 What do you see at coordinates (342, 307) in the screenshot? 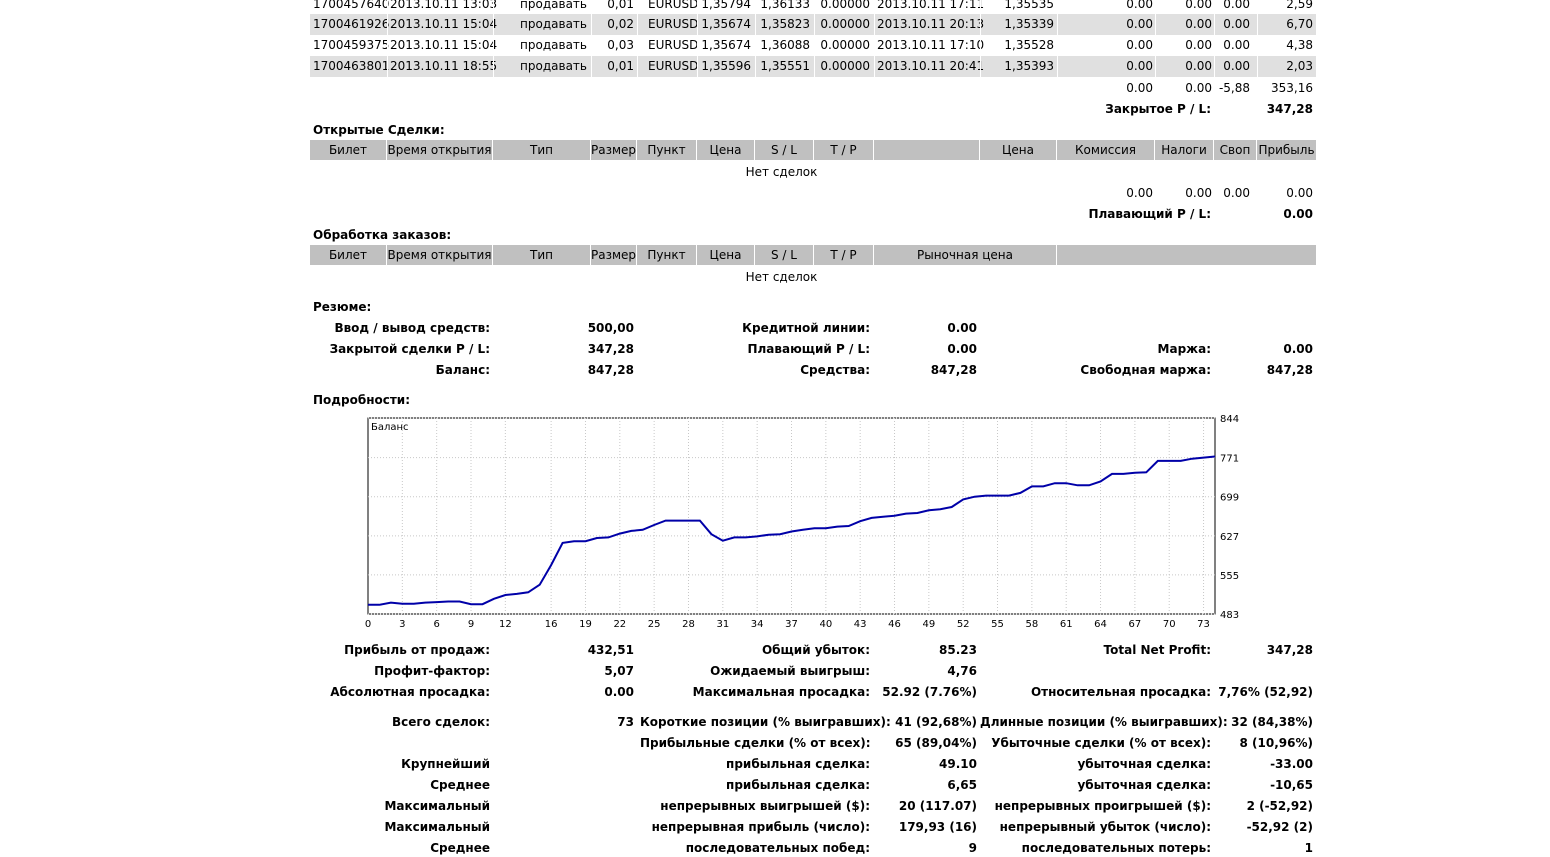
I see `summary-title: Резюме:` at bounding box center [342, 307].